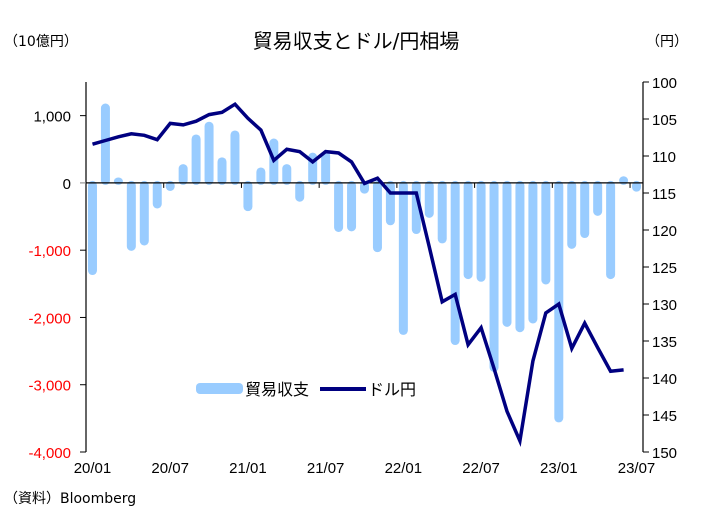  What do you see at coordinates (196, 159) in the screenshot?
I see `bar-20/09` at bounding box center [196, 159].